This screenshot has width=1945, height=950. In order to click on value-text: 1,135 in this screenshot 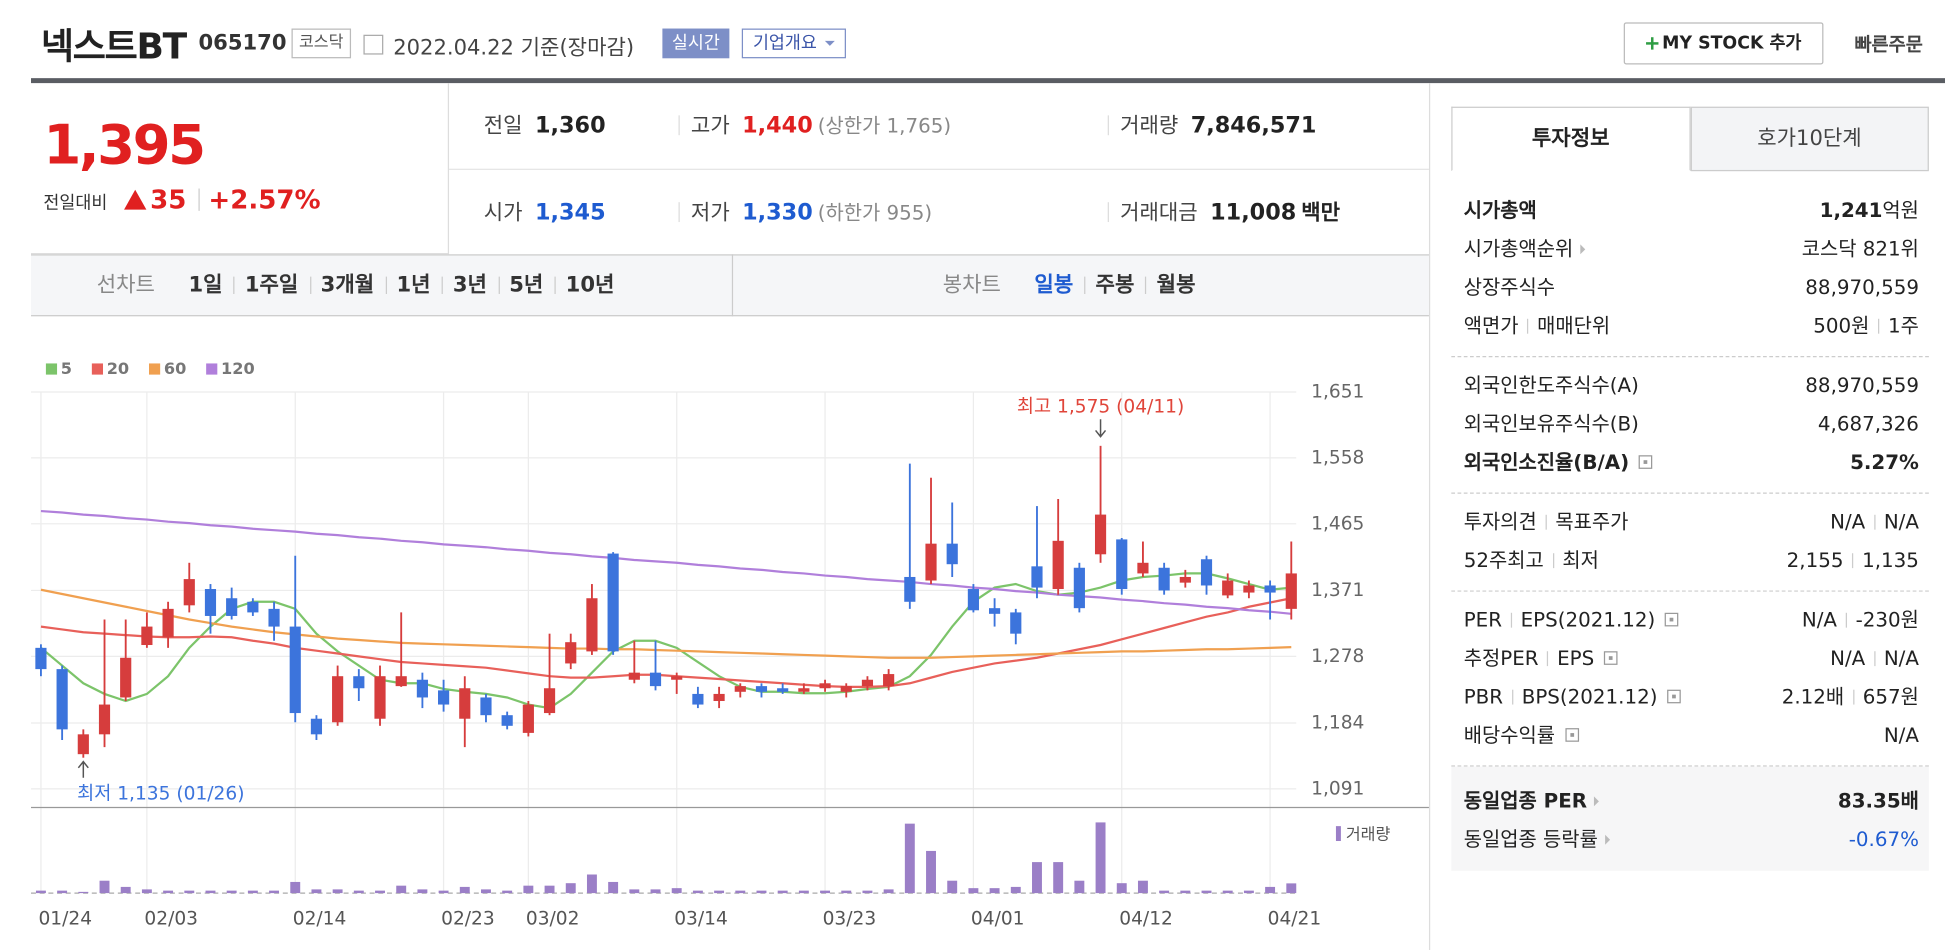, I will do `click(1890, 560)`.